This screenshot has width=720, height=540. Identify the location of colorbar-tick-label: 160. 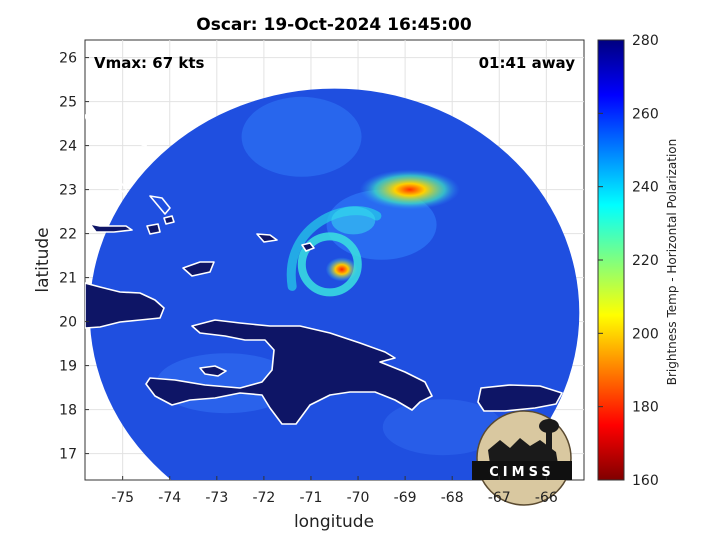
(645, 481).